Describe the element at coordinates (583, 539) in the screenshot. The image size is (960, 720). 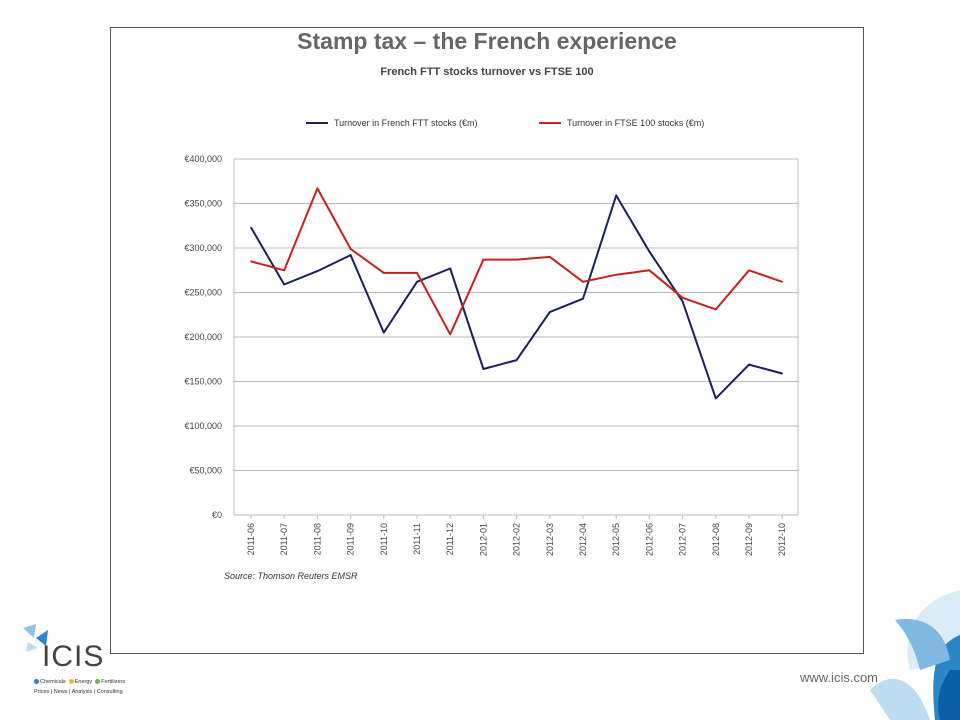
I see `x-tick-label: 2012-04` at that location.